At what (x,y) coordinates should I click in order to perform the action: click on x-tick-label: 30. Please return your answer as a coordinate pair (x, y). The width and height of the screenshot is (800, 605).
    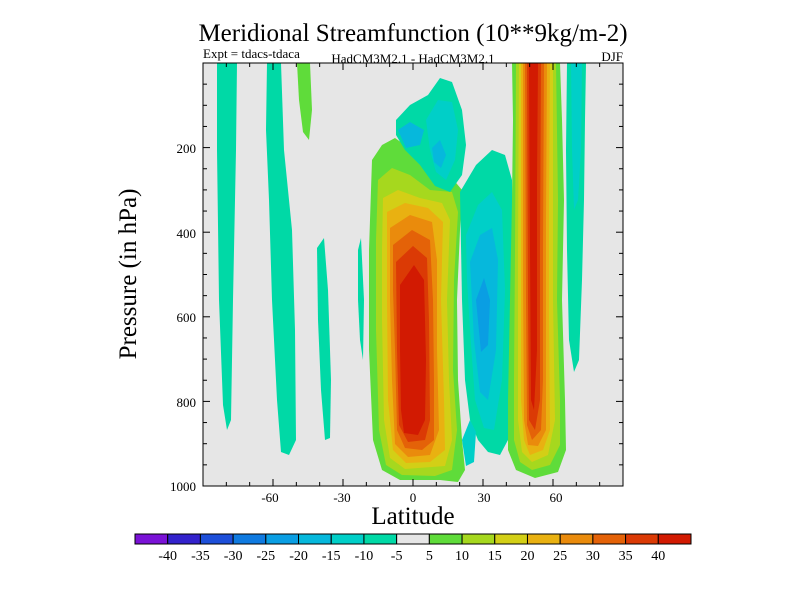
    Looking at the image, I should click on (484, 497).